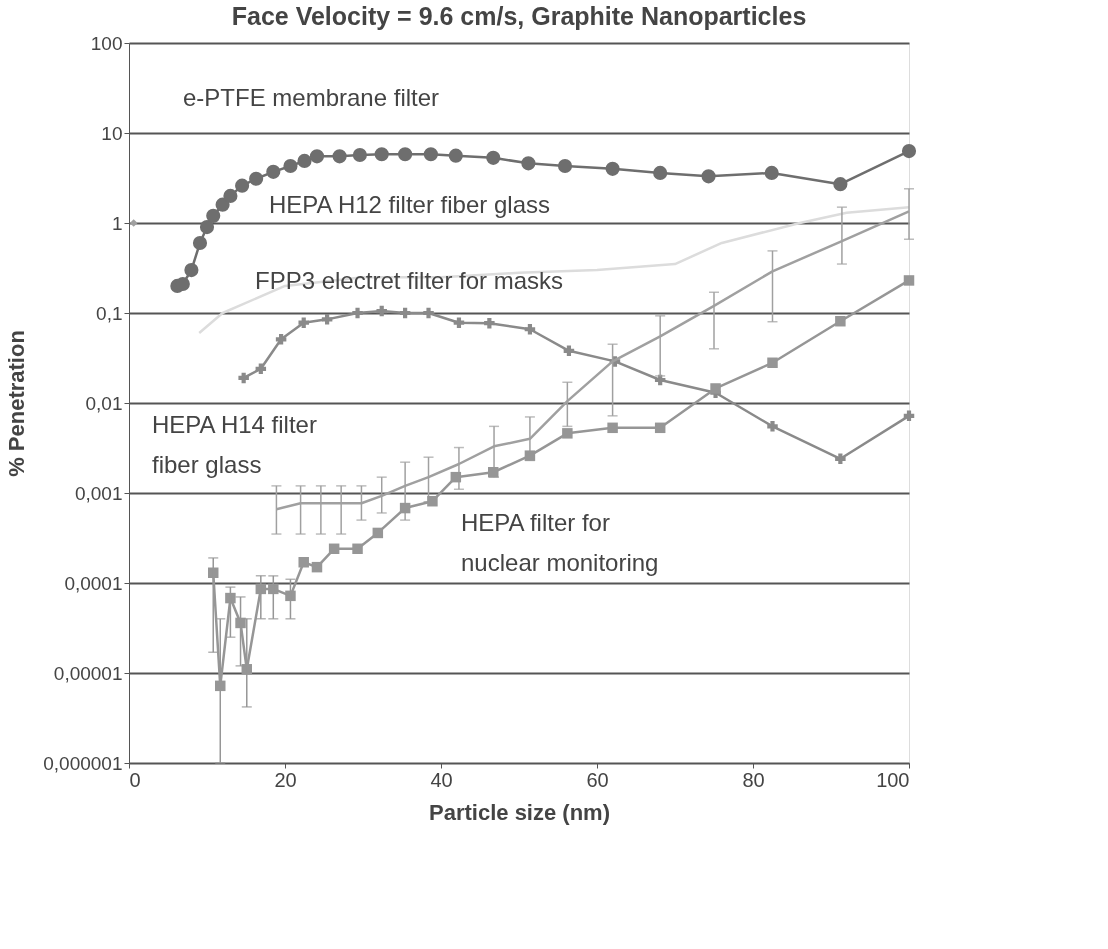 This screenshot has width=1108, height=949. Describe the element at coordinates (285, 779) in the screenshot. I see `x-tick-label: 20` at that location.